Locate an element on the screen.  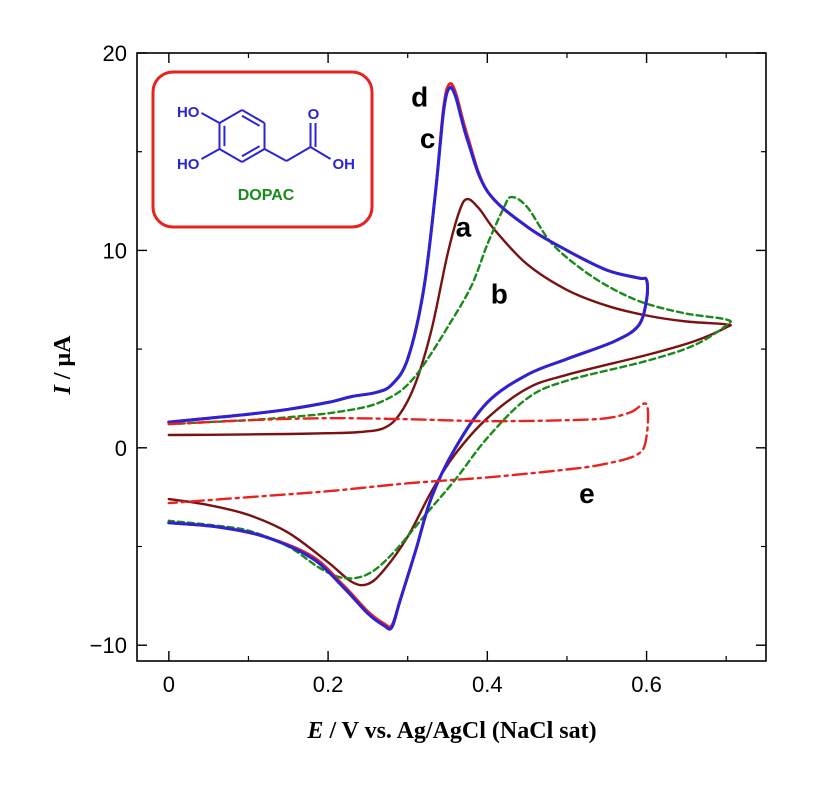
curve-label-layer: a b cd e is located at coordinates (503, 295).